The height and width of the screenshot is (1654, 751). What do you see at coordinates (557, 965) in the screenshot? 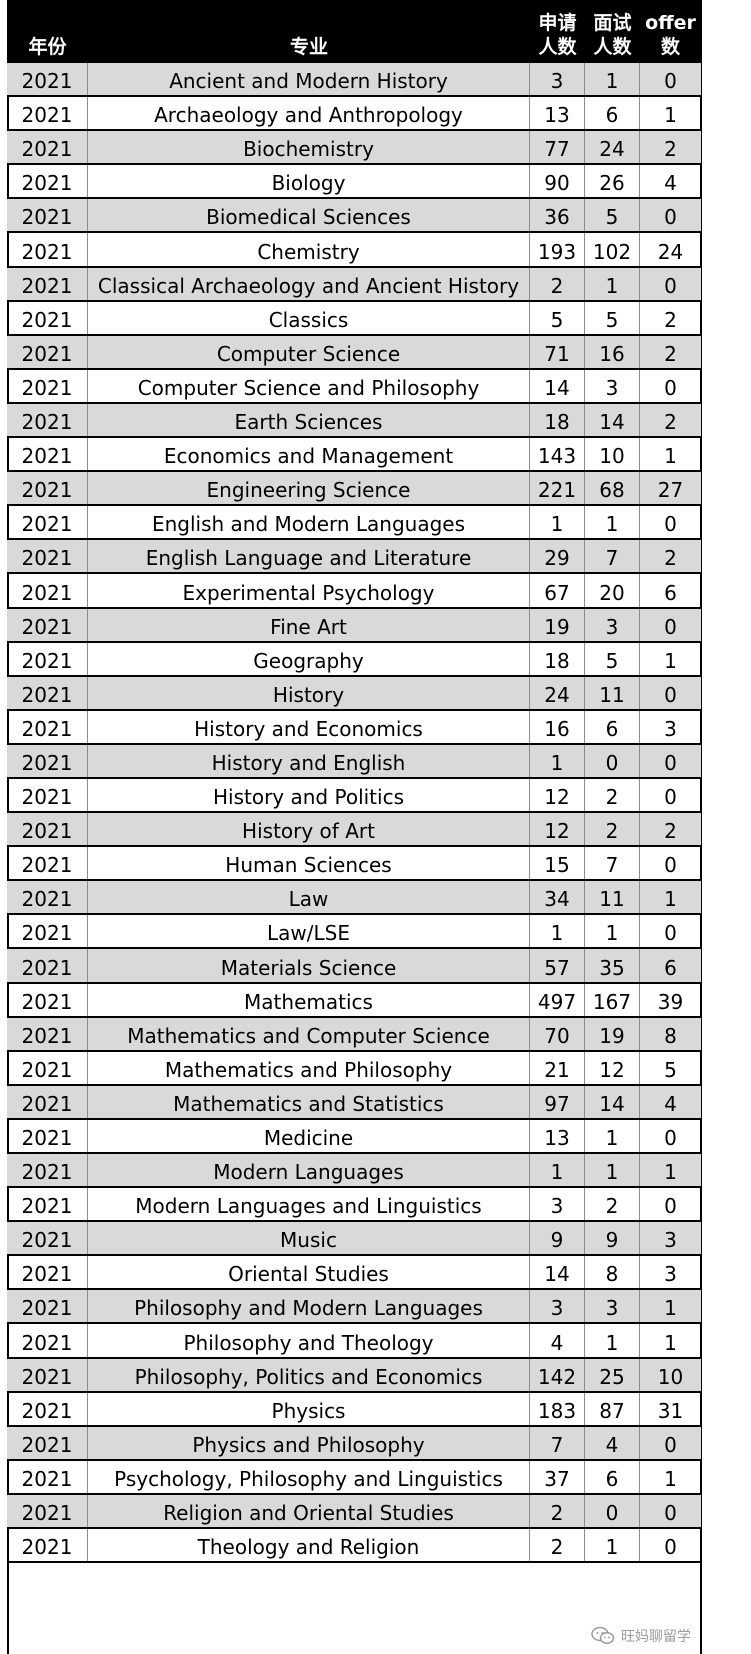
I see `cell-applicants: 57` at bounding box center [557, 965].